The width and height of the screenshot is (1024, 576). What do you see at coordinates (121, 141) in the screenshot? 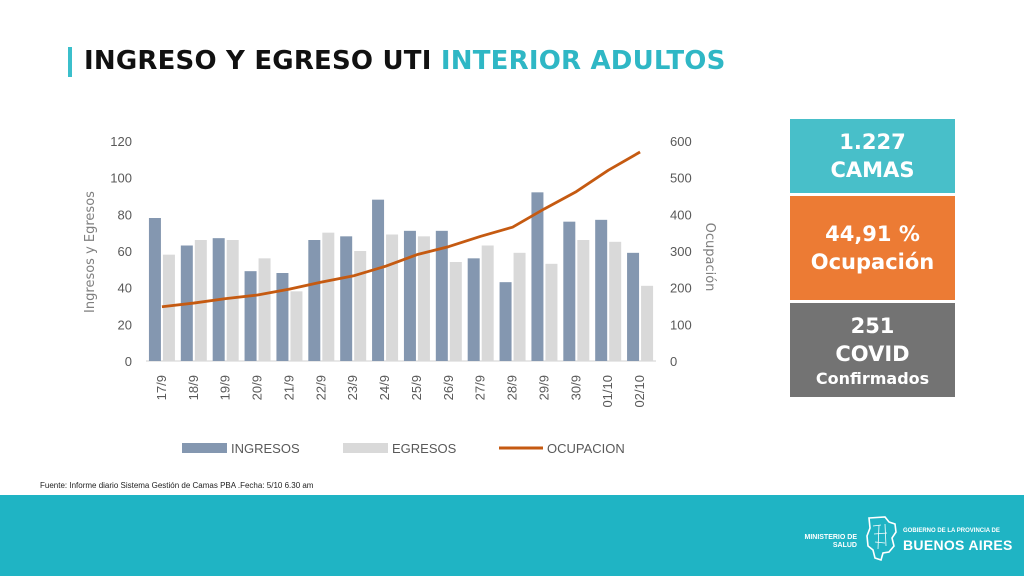
I see `y-tick-label: 120` at bounding box center [121, 141].